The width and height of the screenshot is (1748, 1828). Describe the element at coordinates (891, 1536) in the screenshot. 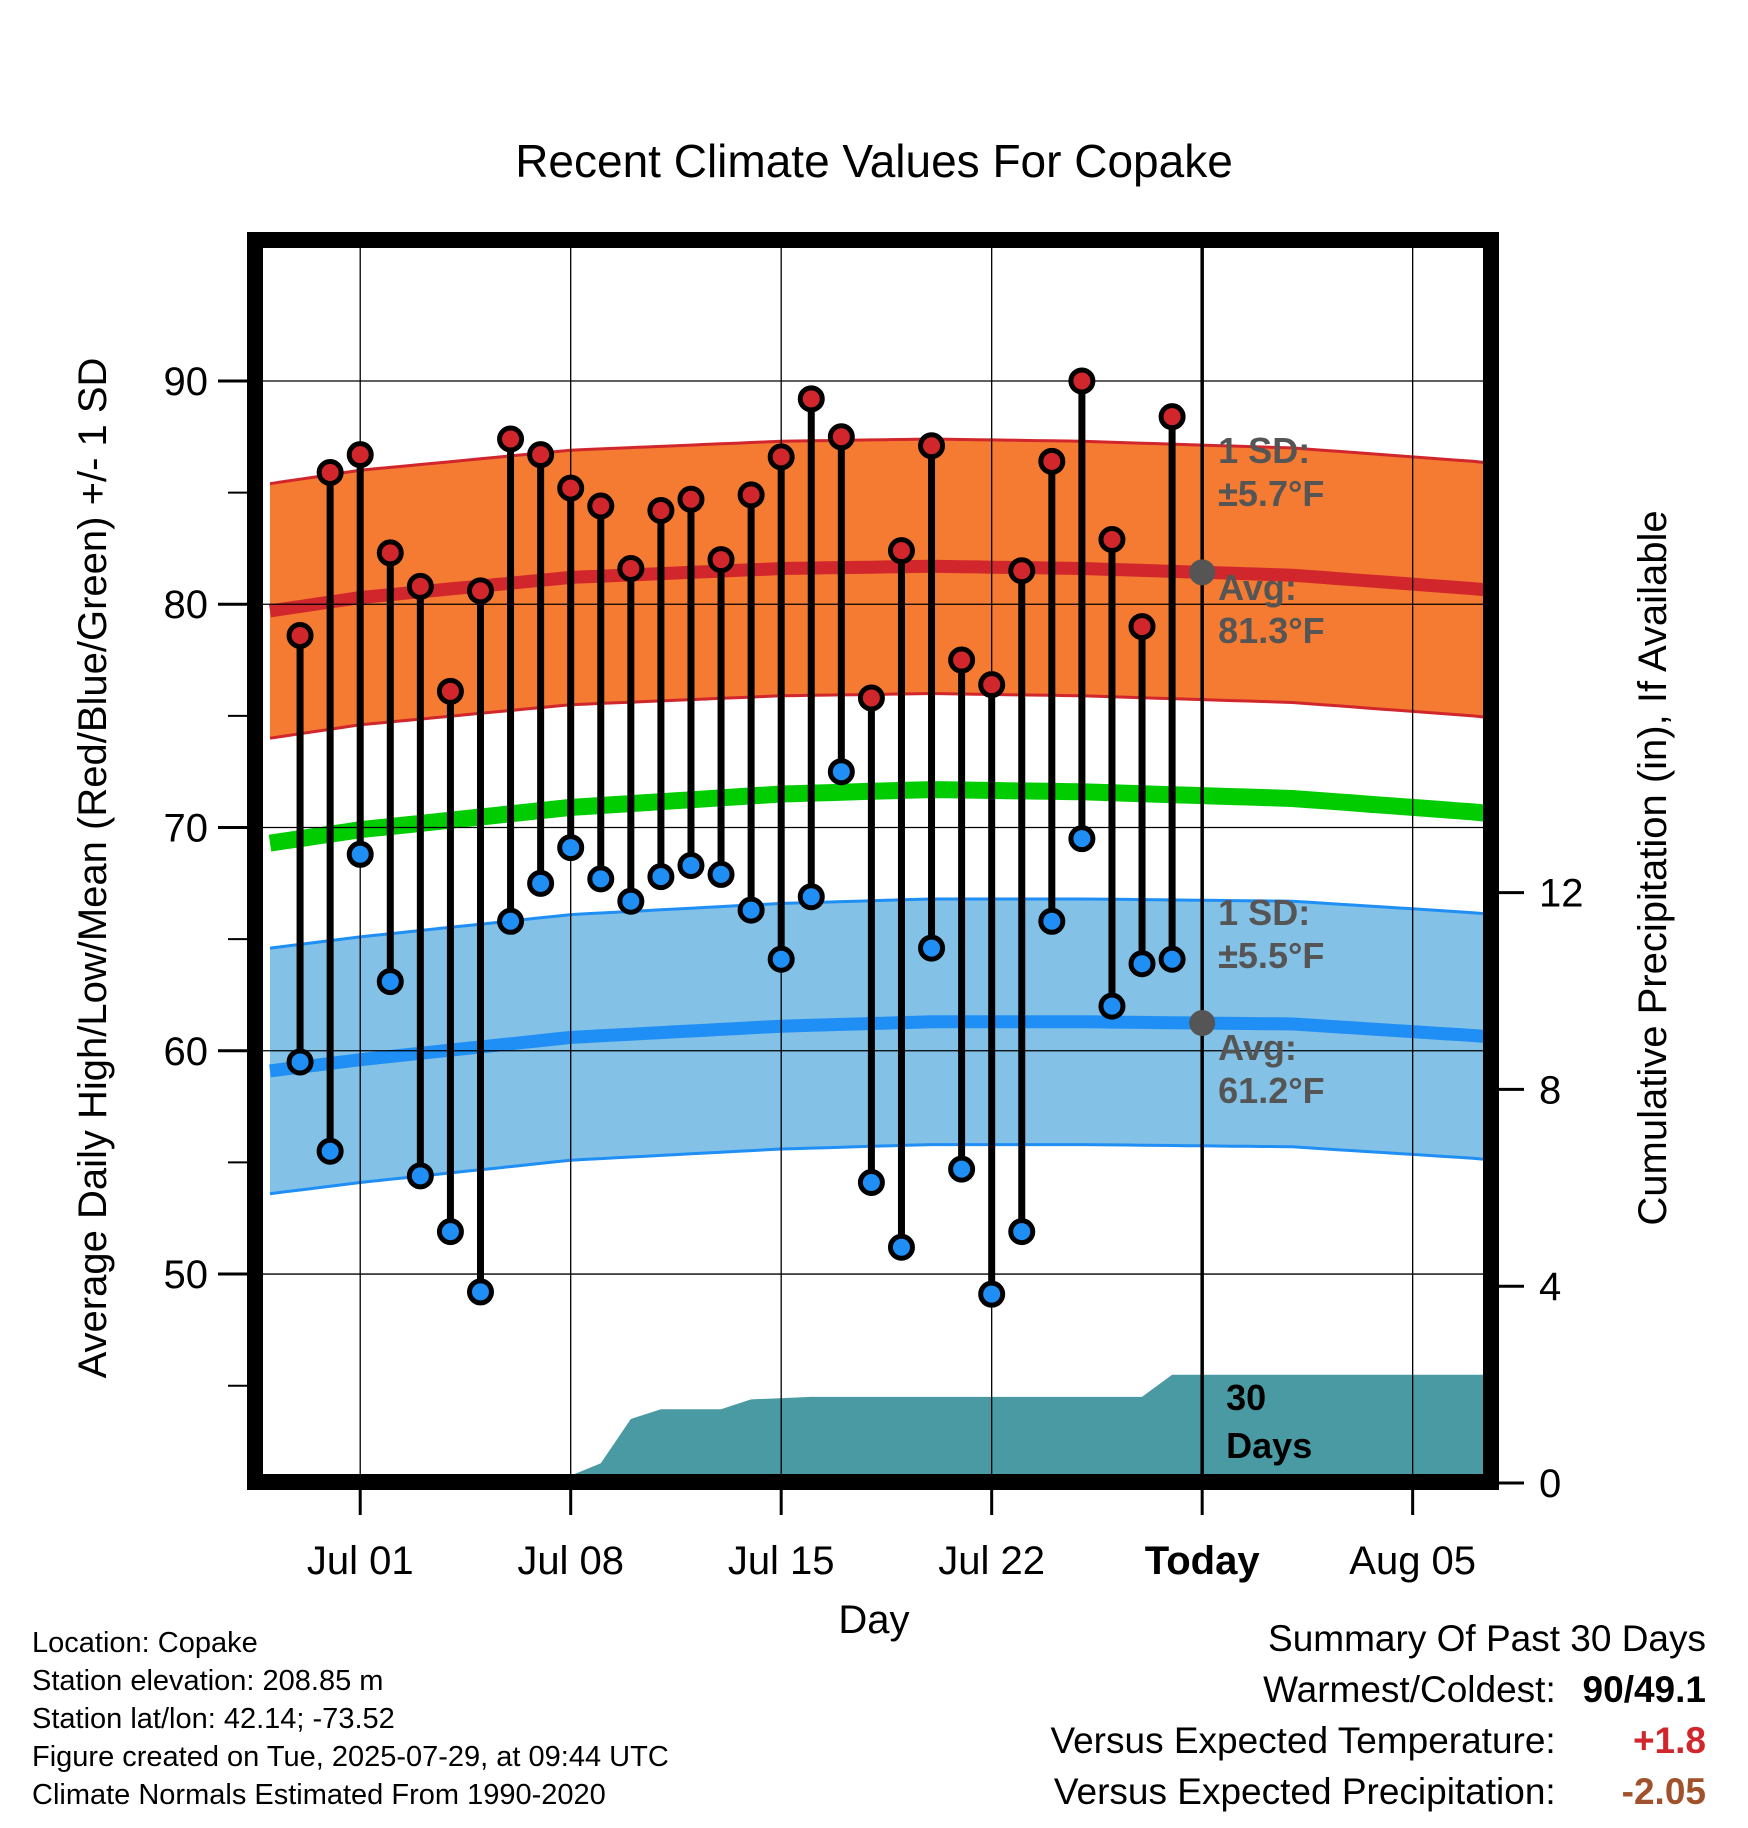

I see `x-axis-ticks: Jul 01 Jul 08 Jul 15 Jul 22 Today Aug 05` at that location.